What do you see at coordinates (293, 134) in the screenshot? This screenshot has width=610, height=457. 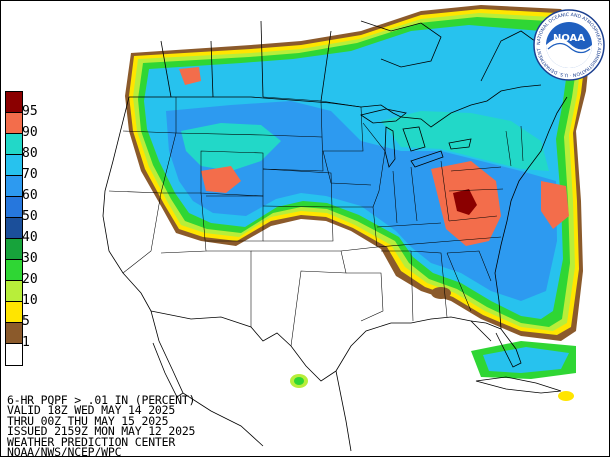 I see `state-line-dakotas` at bounding box center [293, 134].